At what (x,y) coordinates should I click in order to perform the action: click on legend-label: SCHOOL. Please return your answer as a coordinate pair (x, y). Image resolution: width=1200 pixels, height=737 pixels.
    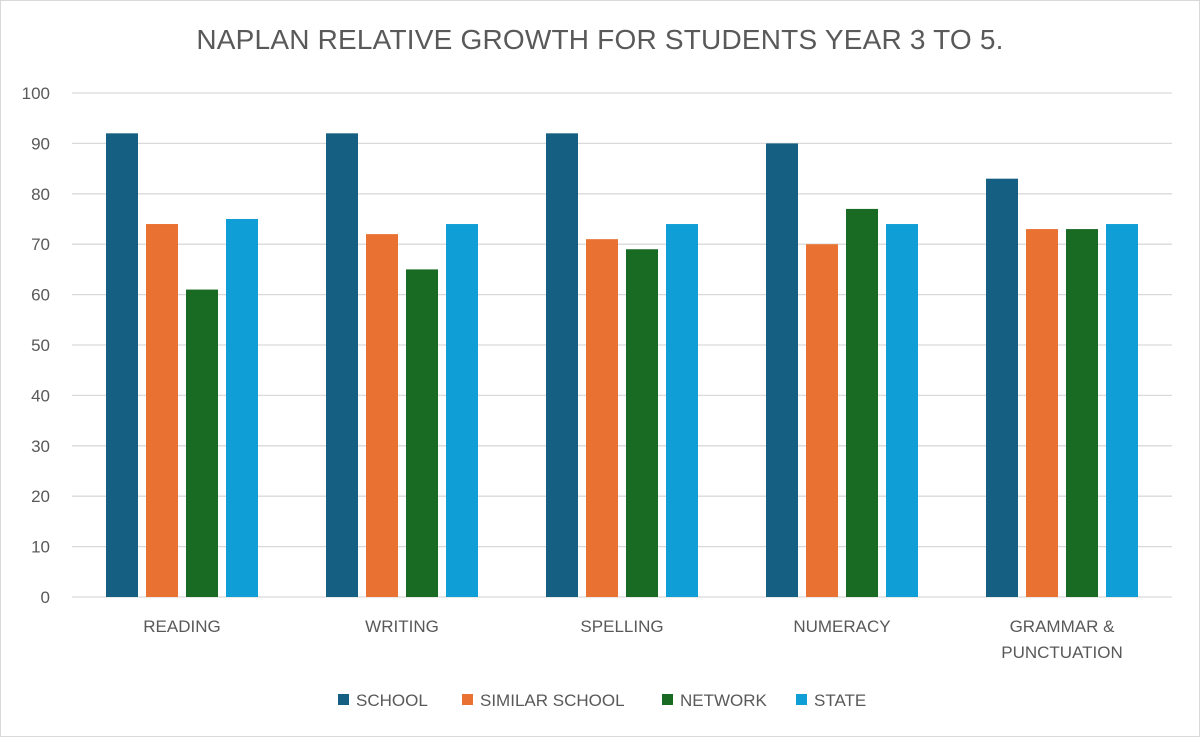
    Looking at the image, I should click on (392, 700).